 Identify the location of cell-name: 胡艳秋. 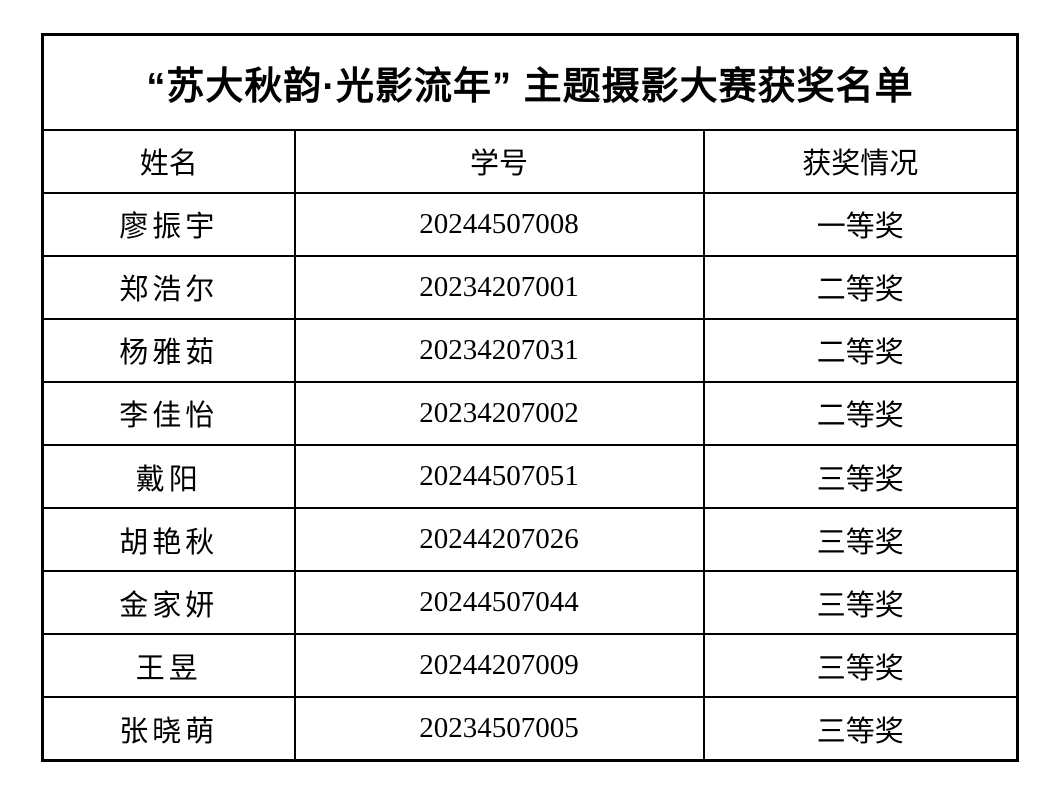
(168, 540).